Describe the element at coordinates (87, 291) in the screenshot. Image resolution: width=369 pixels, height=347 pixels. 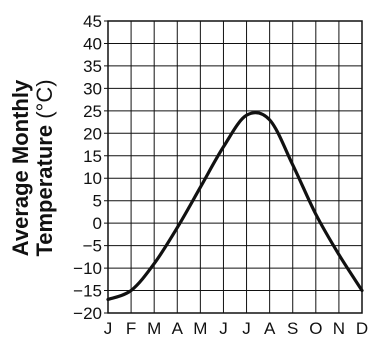
I see `y-tick-label: −15` at that location.